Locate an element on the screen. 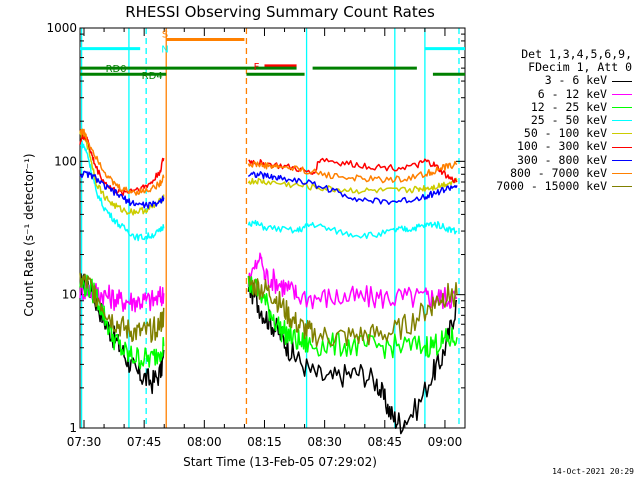 The image size is (640, 480). legend-header: Det 1,3,4,5,6,9, is located at coordinates (576, 54).